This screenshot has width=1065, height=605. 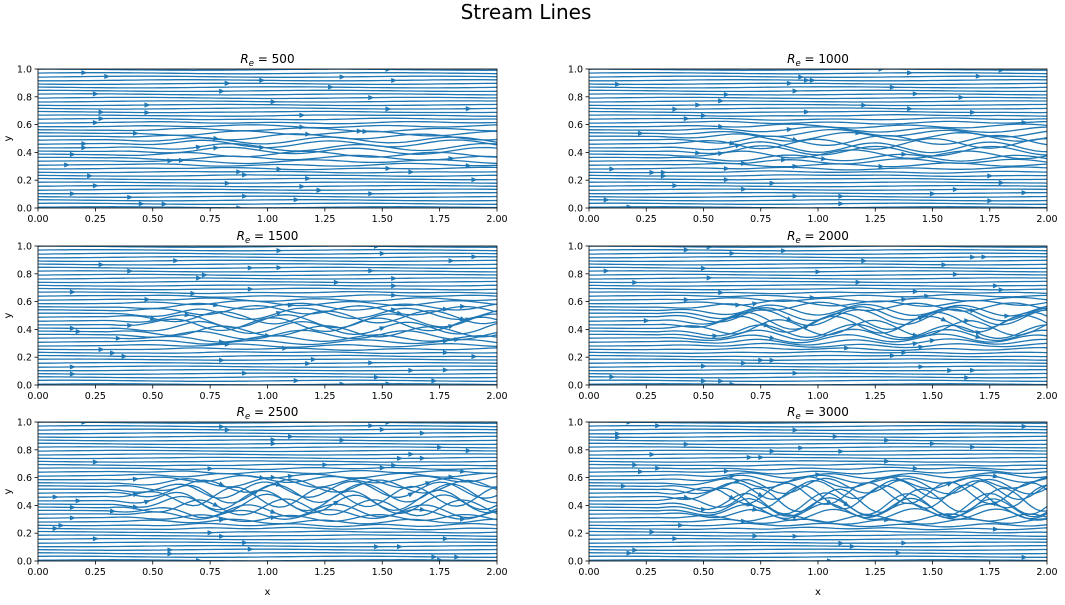 I want to click on y-axis-label: y, so click(x=8, y=491).